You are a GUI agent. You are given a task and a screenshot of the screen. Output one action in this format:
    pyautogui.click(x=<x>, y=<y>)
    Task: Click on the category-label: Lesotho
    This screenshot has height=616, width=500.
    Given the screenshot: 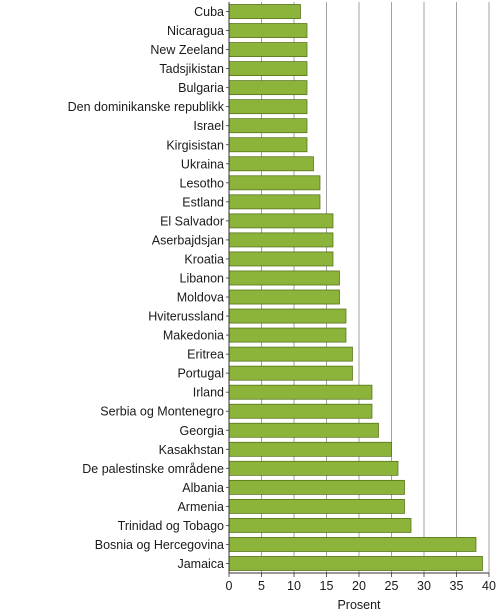 What is the action you would take?
    pyautogui.click(x=202, y=183)
    